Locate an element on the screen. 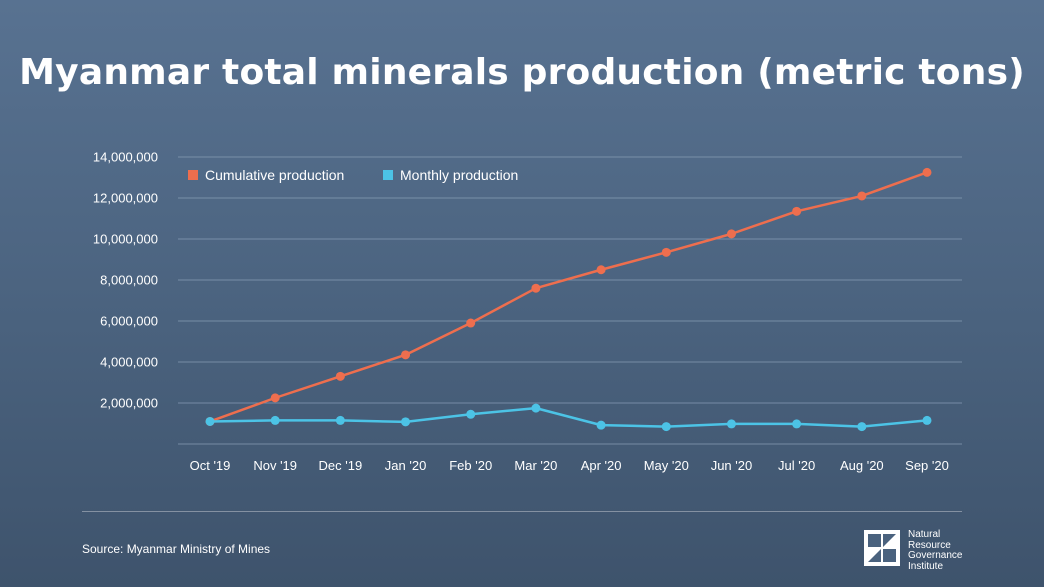 The width and height of the screenshot is (1044, 587). x-tick-label: Jan '20 is located at coordinates (406, 465).